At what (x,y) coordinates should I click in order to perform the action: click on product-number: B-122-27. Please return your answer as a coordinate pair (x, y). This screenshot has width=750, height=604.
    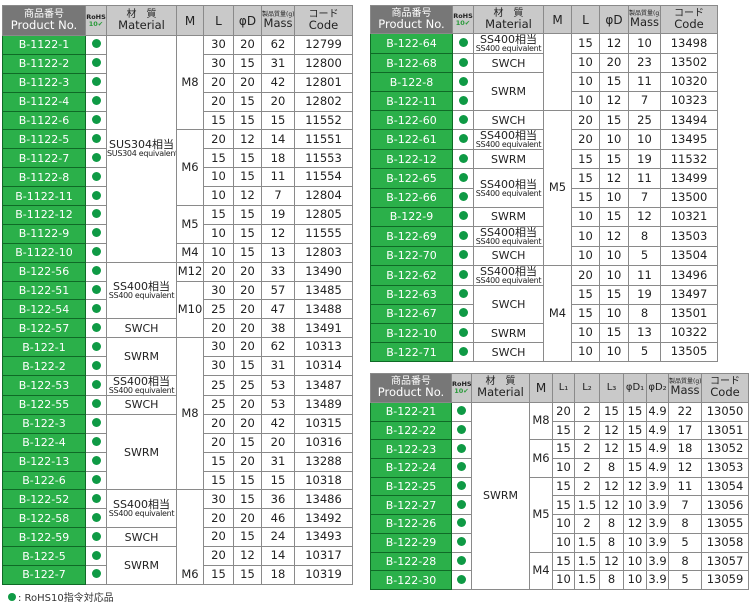
    Looking at the image, I should click on (411, 505).